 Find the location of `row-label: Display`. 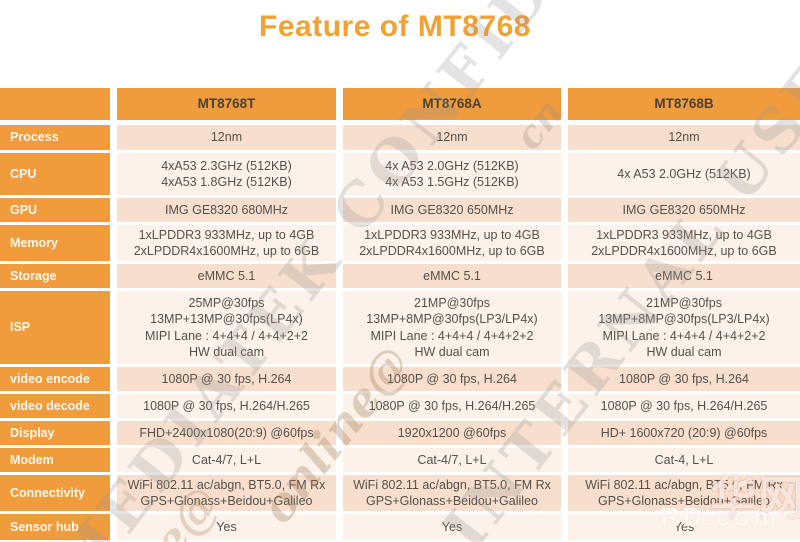

row-label: Display is located at coordinates (55, 433).